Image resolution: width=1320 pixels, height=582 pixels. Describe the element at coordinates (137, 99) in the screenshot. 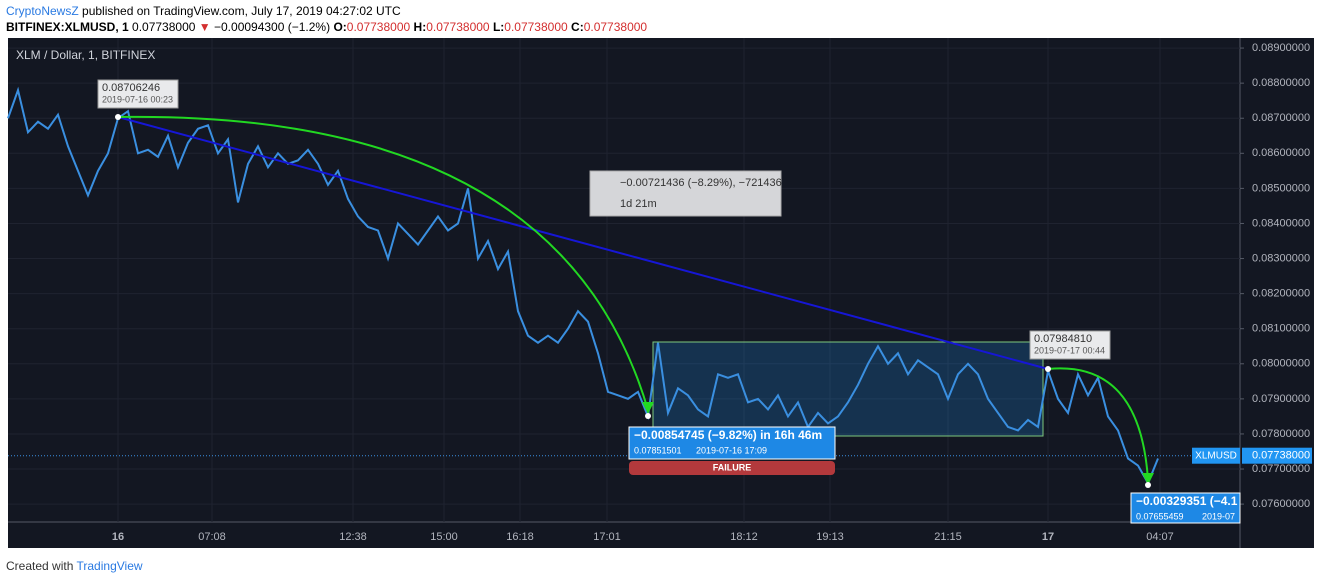

I see `annotation: 2019-07-16 00:23` at that location.